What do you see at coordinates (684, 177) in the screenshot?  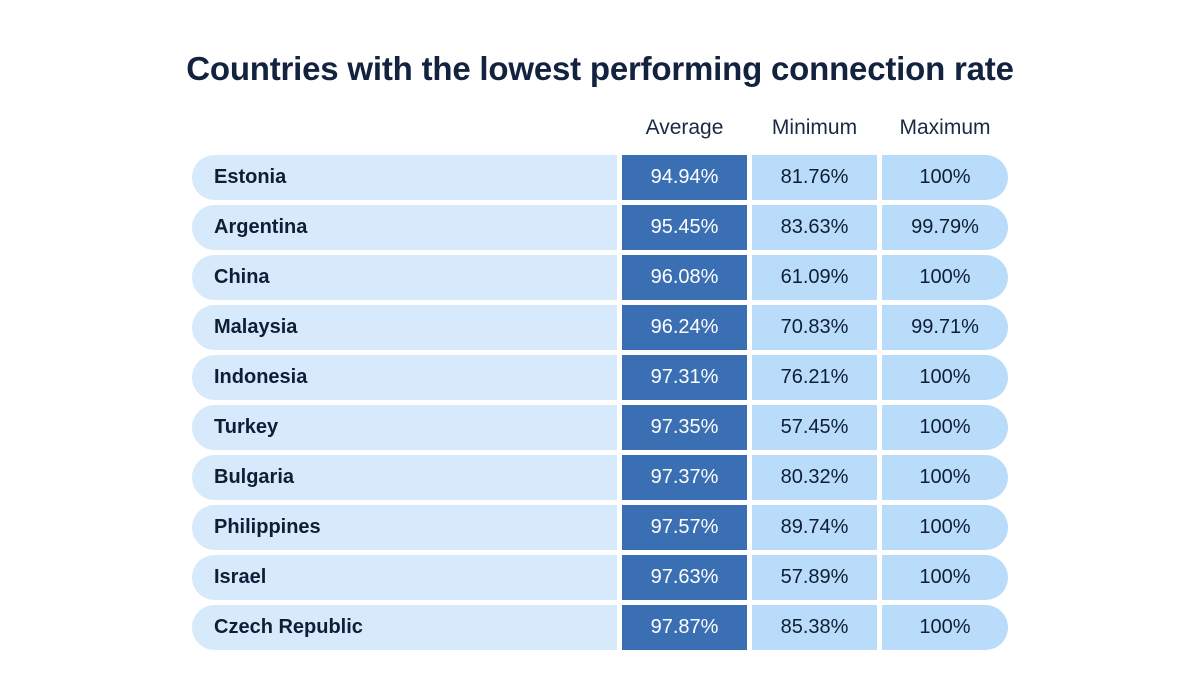 I see `average-cell: 94.94%` at bounding box center [684, 177].